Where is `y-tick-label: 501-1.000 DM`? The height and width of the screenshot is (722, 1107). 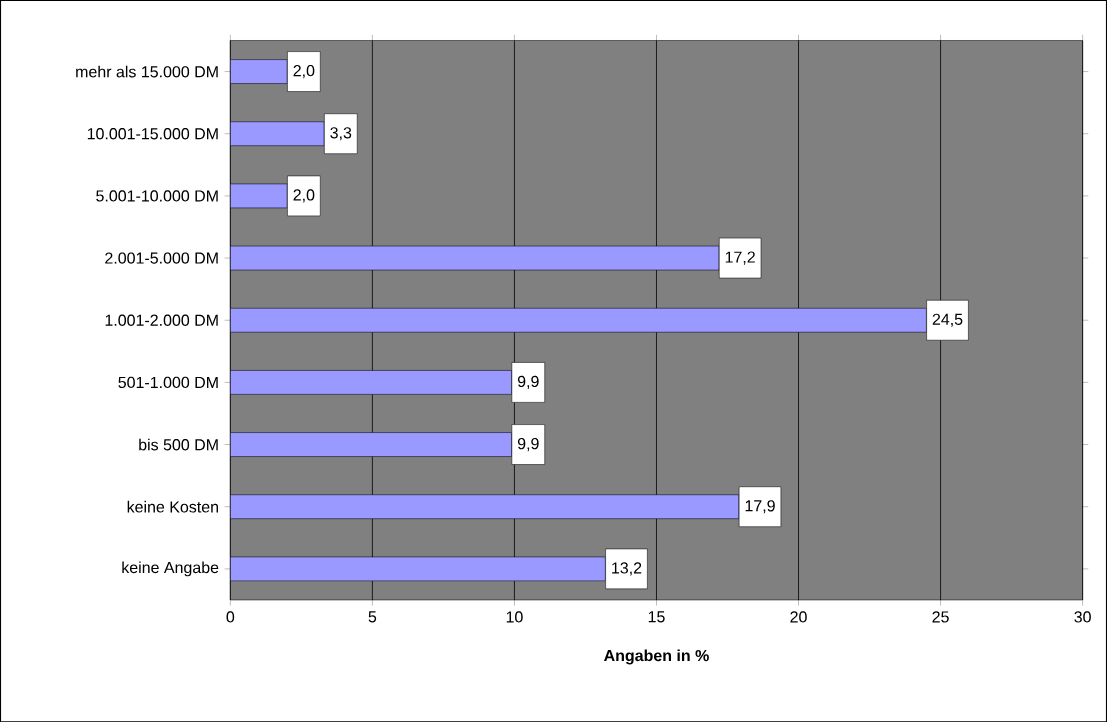 y-tick-label: 501-1.000 DM is located at coordinates (168, 382).